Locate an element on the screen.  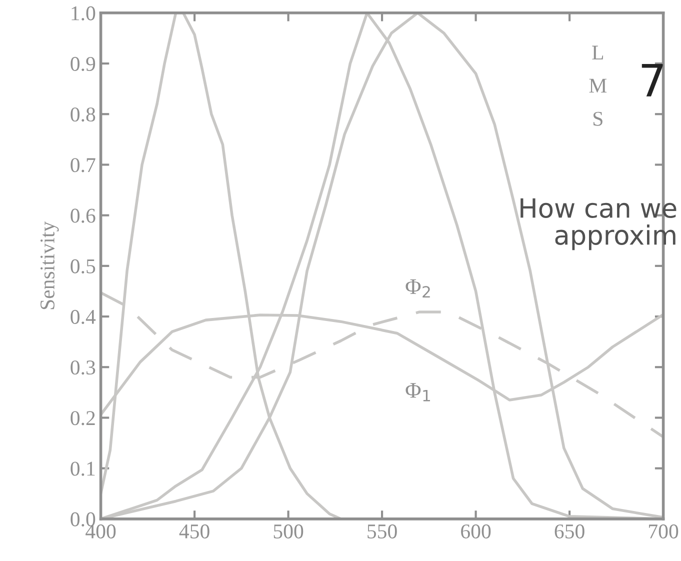
y-tick-label: 0.0 is located at coordinates (83, 519).